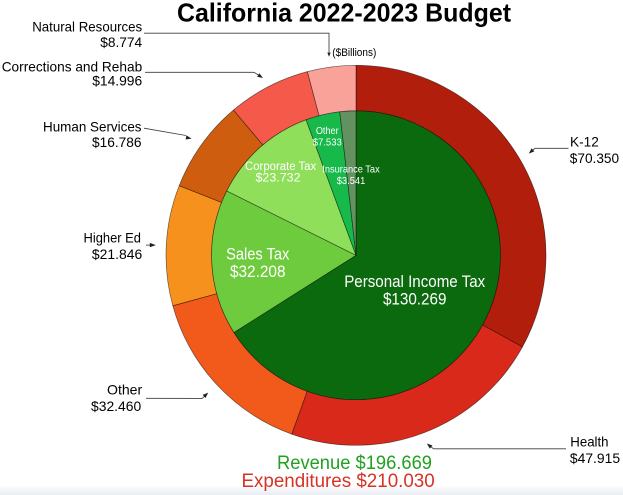  Describe the element at coordinates (117, 254) in the screenshot. I see `svg-text: $21.846` at that location.